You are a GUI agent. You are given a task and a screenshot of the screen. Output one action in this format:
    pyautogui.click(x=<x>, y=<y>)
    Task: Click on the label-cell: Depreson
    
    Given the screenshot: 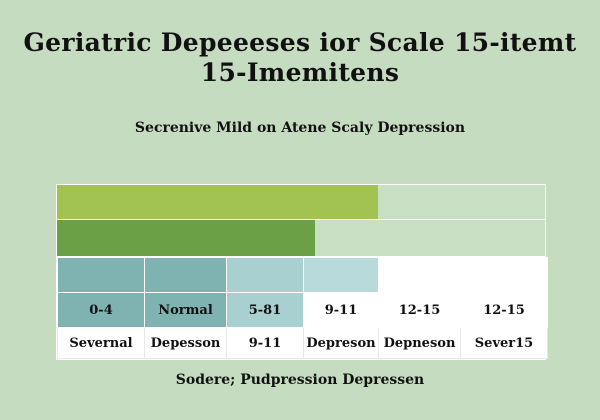 What is the action you would take?
    pyautogui.click(x=341, y=343)
    